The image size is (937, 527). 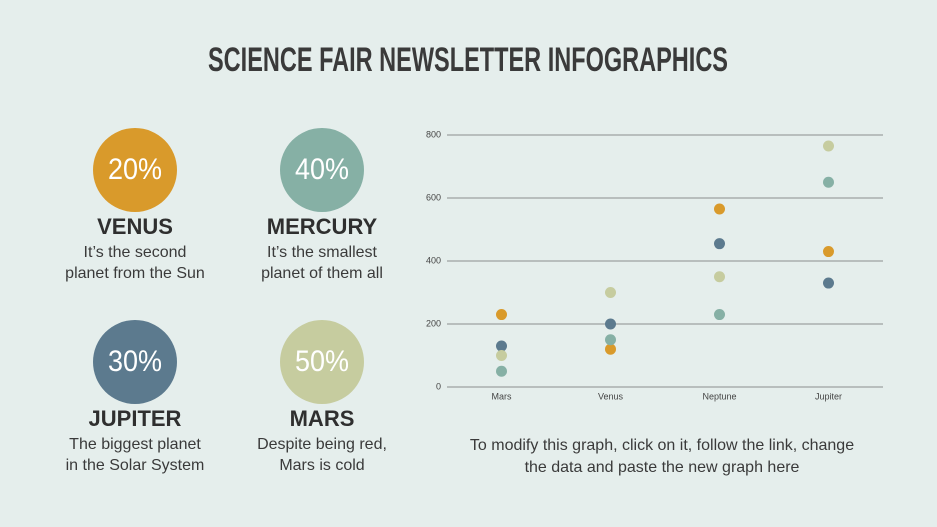 What do you see at coordinates (433, 323) in the screenshot?
I see `y-tick-label: 200` at bounding box center [433, 323].